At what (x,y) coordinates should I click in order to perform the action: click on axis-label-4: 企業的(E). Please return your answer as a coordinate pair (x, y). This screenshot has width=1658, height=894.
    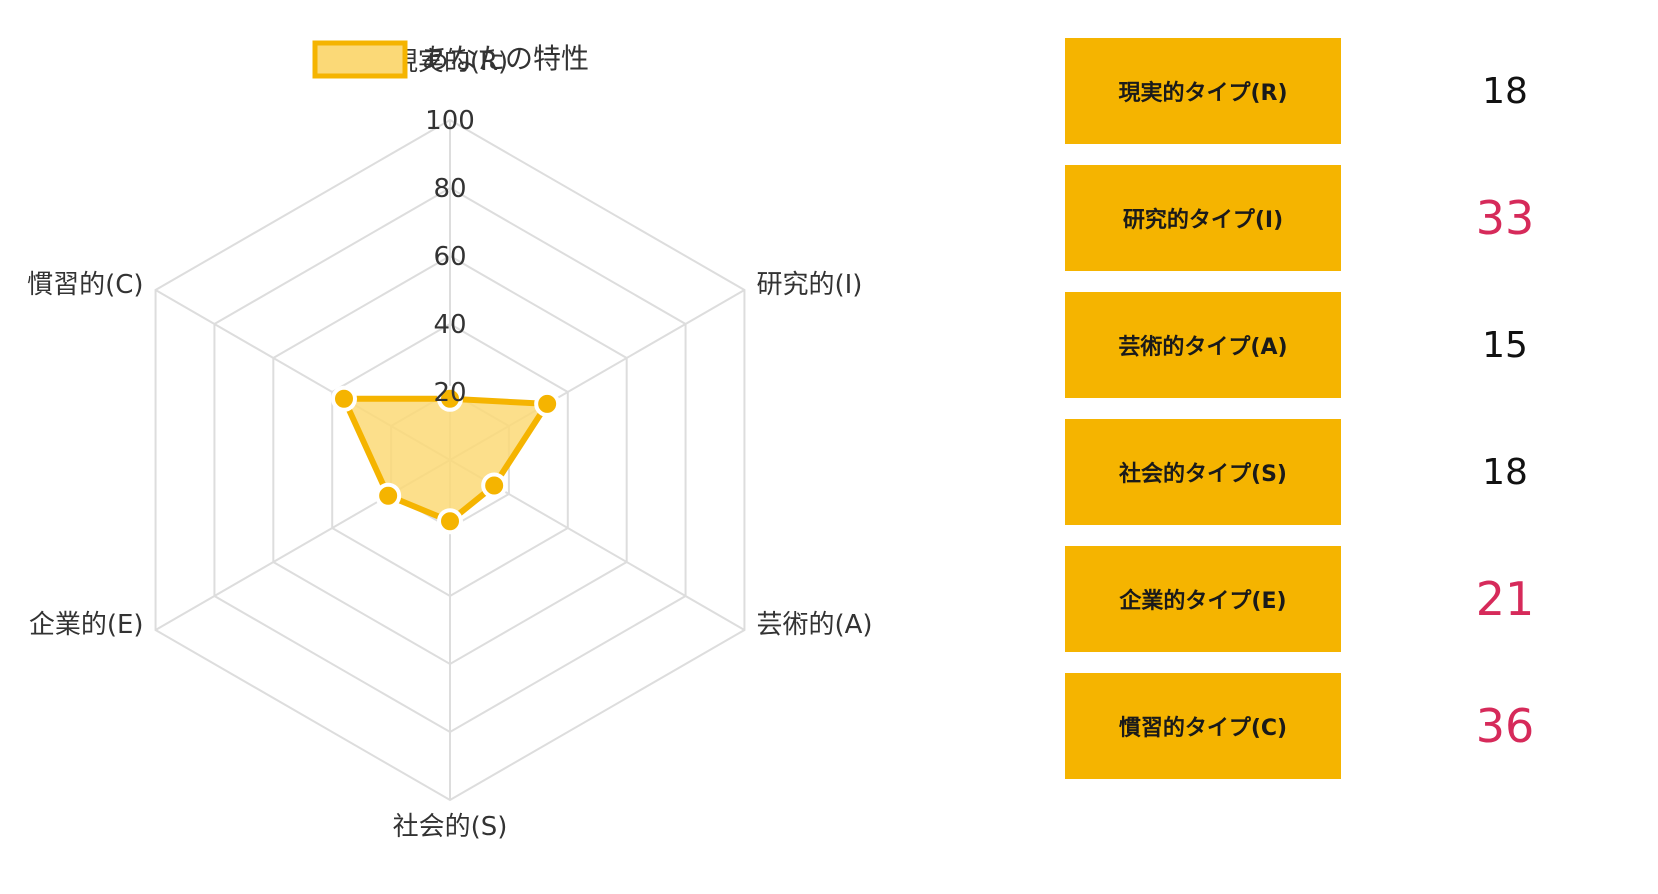
    Looking at the image, I should click on (86, 625).